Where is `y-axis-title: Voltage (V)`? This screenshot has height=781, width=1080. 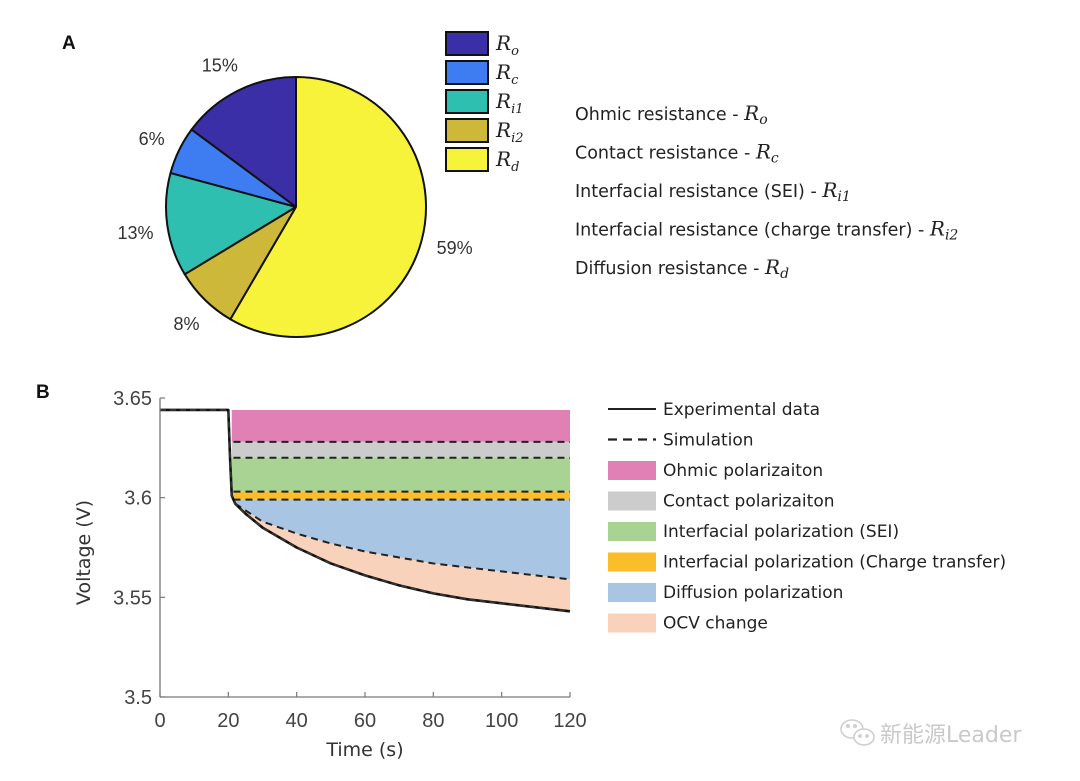 y-axis-title: Voltage (V) is located at coordinates (84, 552).